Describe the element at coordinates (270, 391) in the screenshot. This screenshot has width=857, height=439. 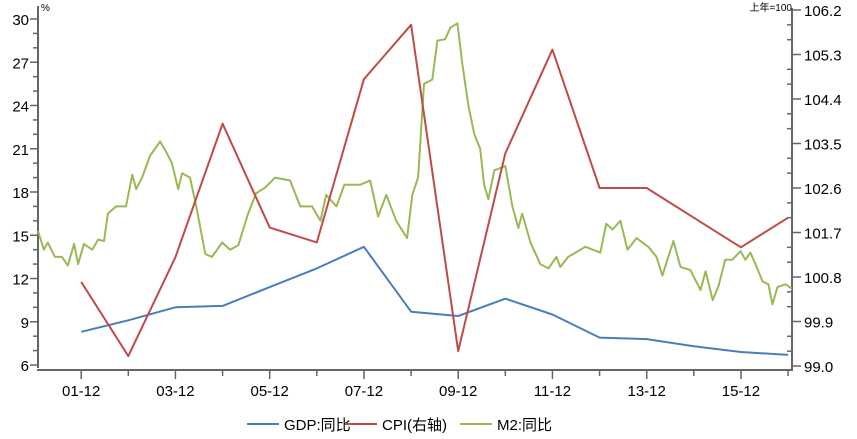
I see `x-tick-label: 05-12` at that location.